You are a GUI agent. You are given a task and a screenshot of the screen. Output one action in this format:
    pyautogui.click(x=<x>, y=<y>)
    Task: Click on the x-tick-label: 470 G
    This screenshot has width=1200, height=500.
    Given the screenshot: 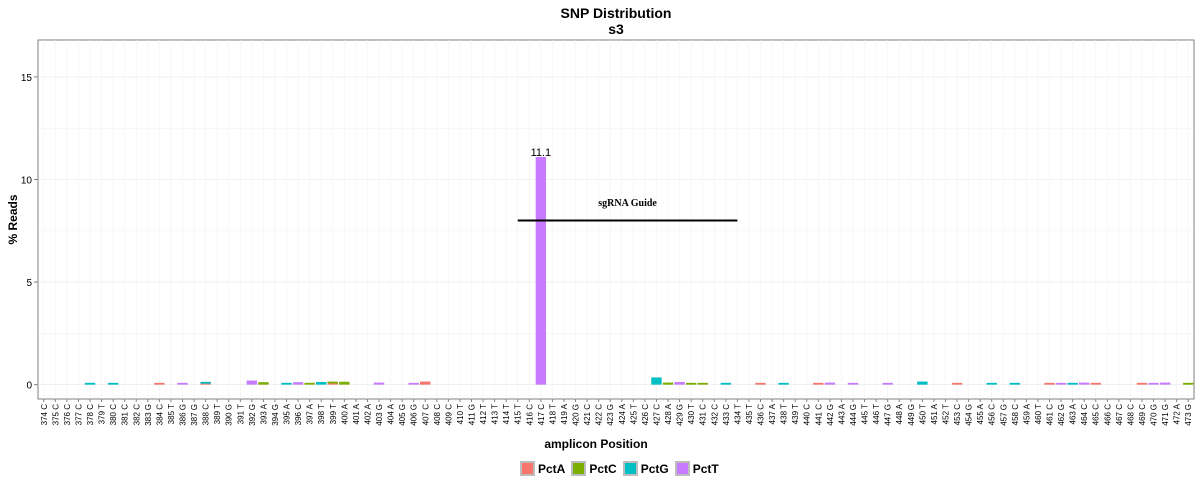 What is the action you would take?
    pyautogui.click(x=1154, y=415)
    